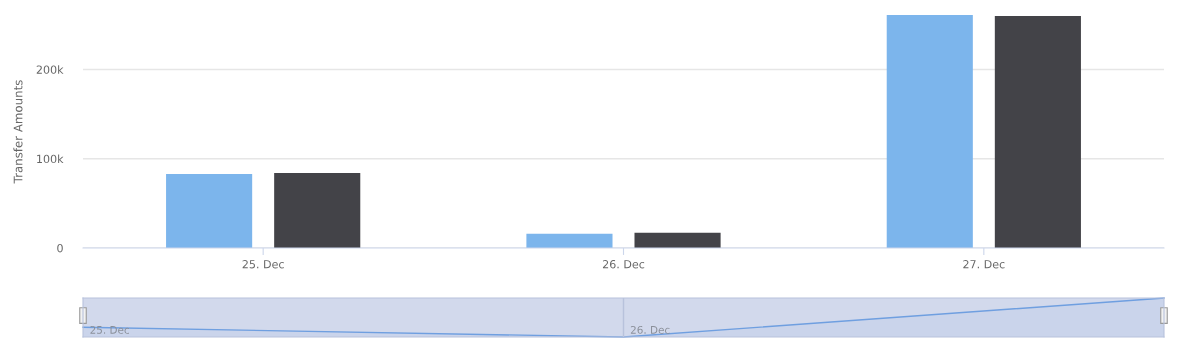  What do you see at coordinates (60, 248) in the screenshot?
I see `y-tick-label: 0` at bounding box center [60, 248].